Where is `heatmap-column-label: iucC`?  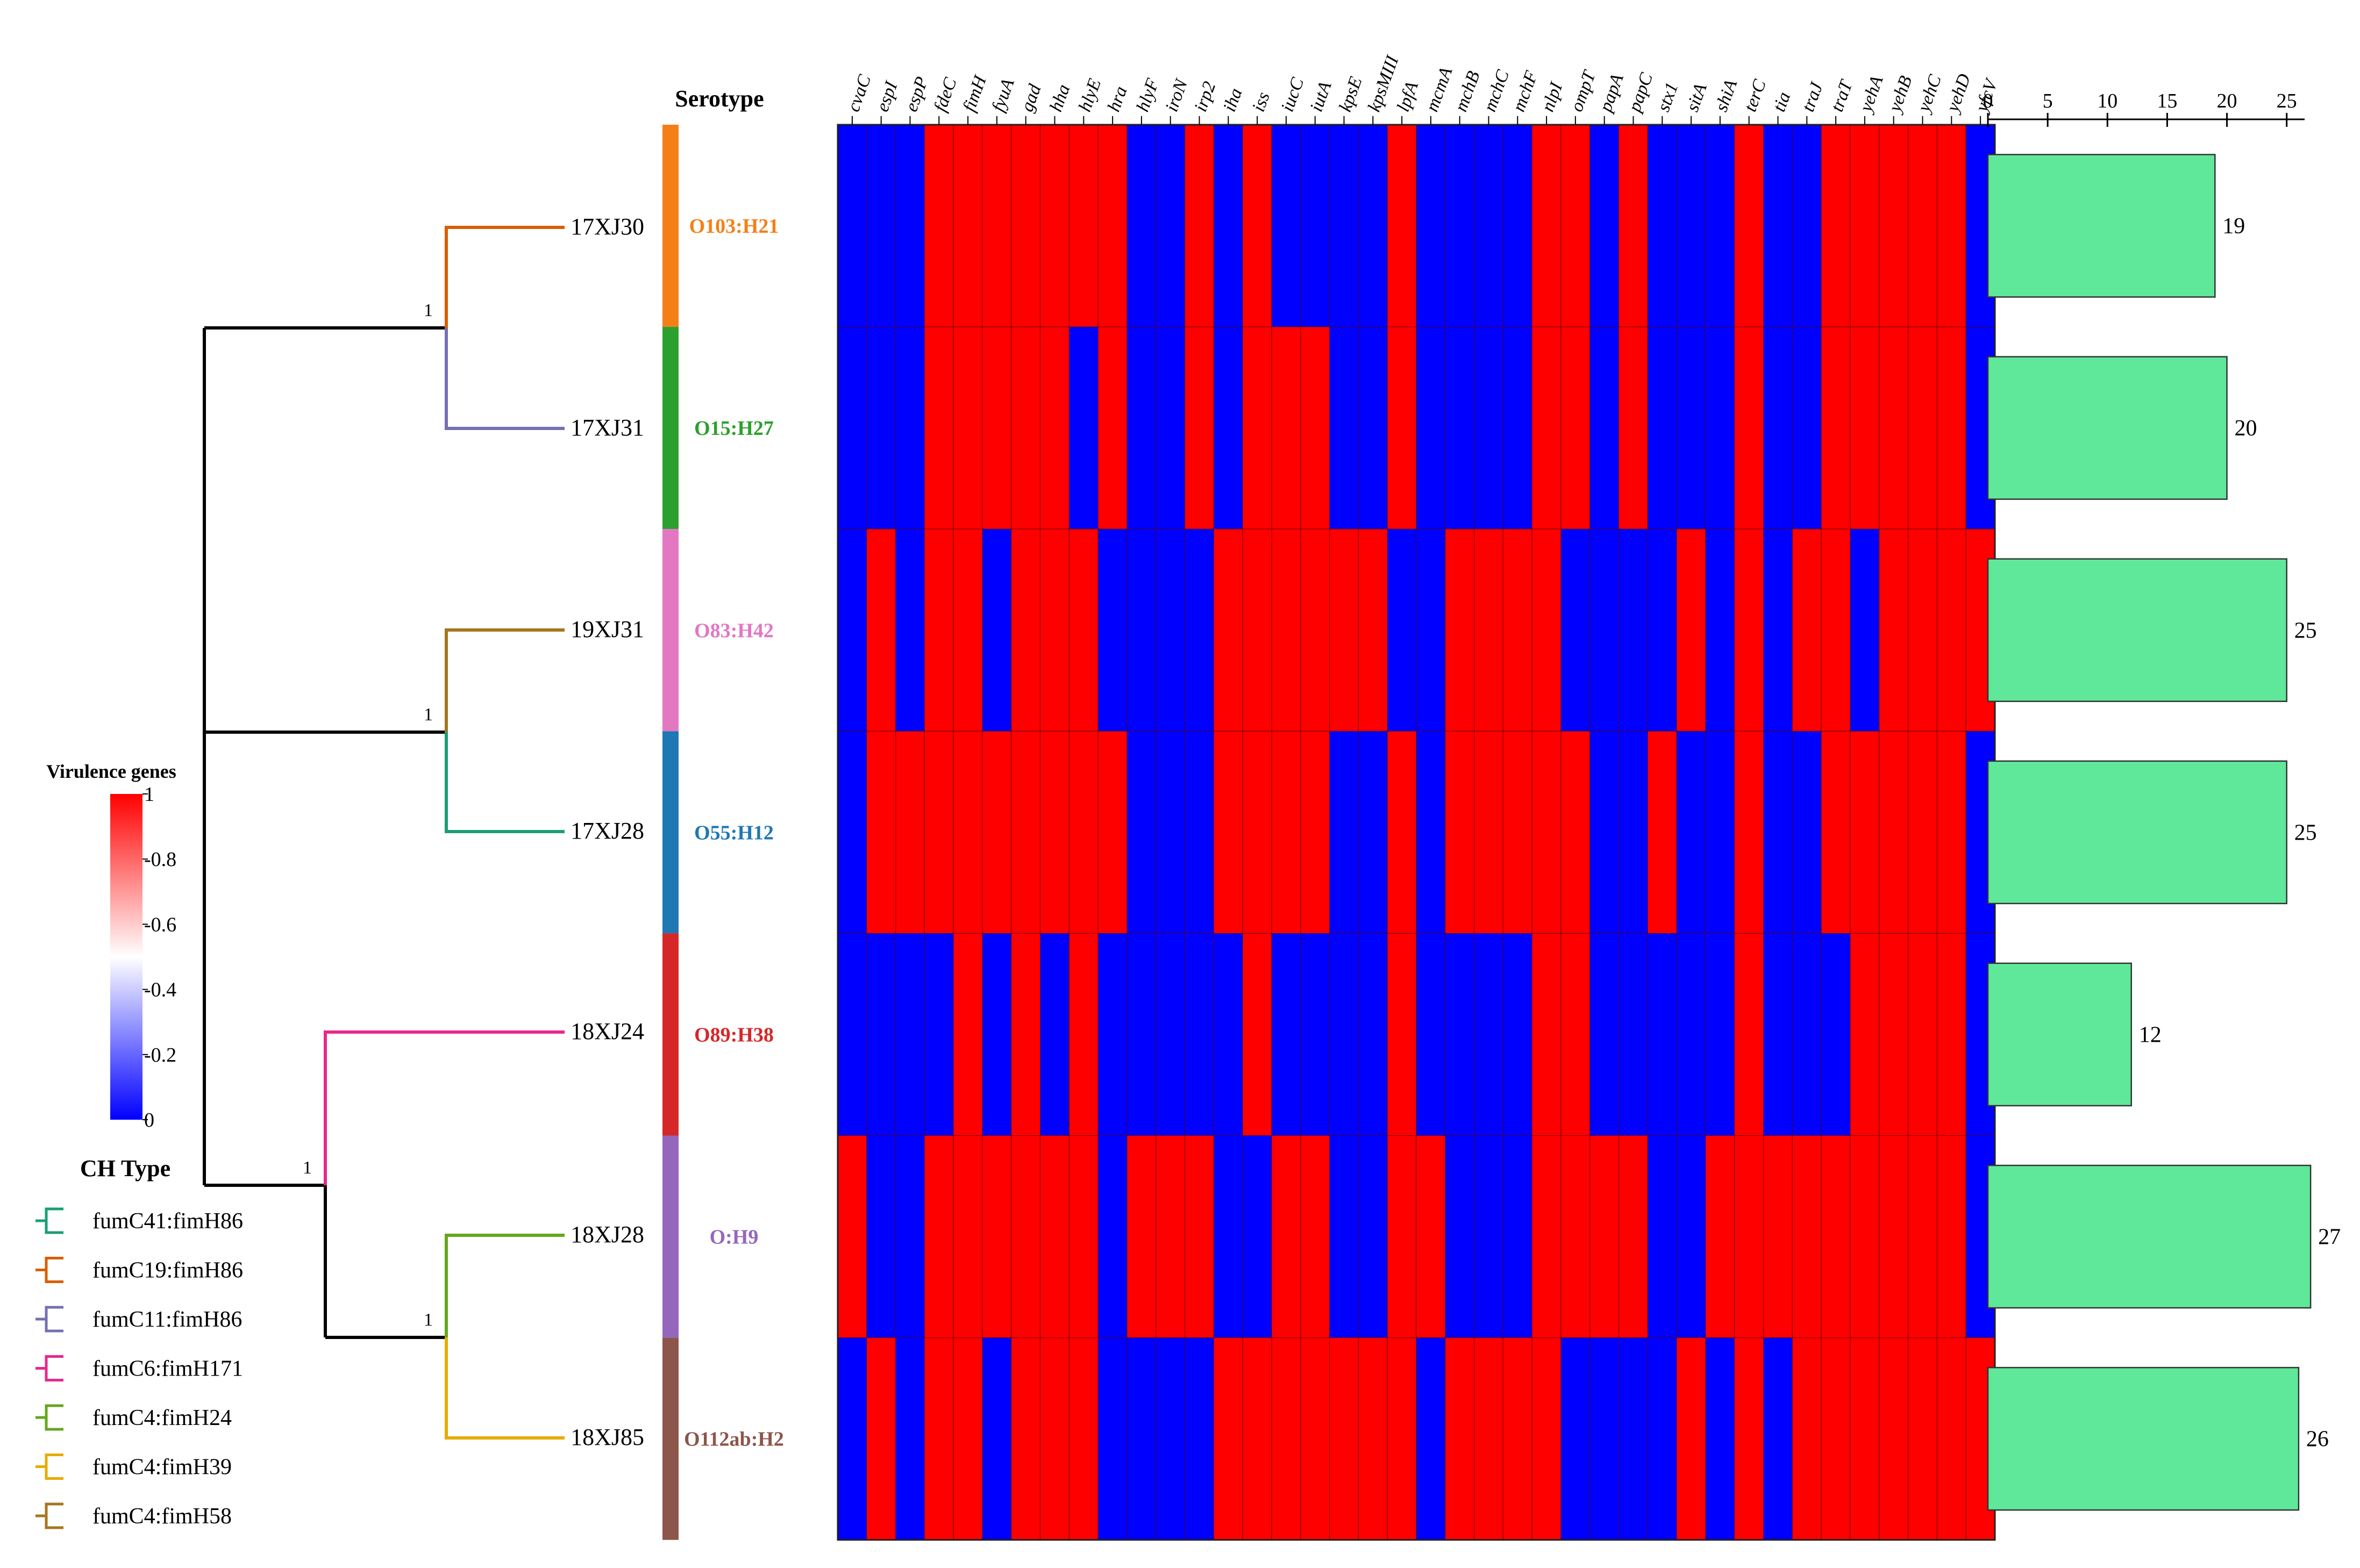 heatmap-column-label: iucC is located at coordinates (1293, 94).